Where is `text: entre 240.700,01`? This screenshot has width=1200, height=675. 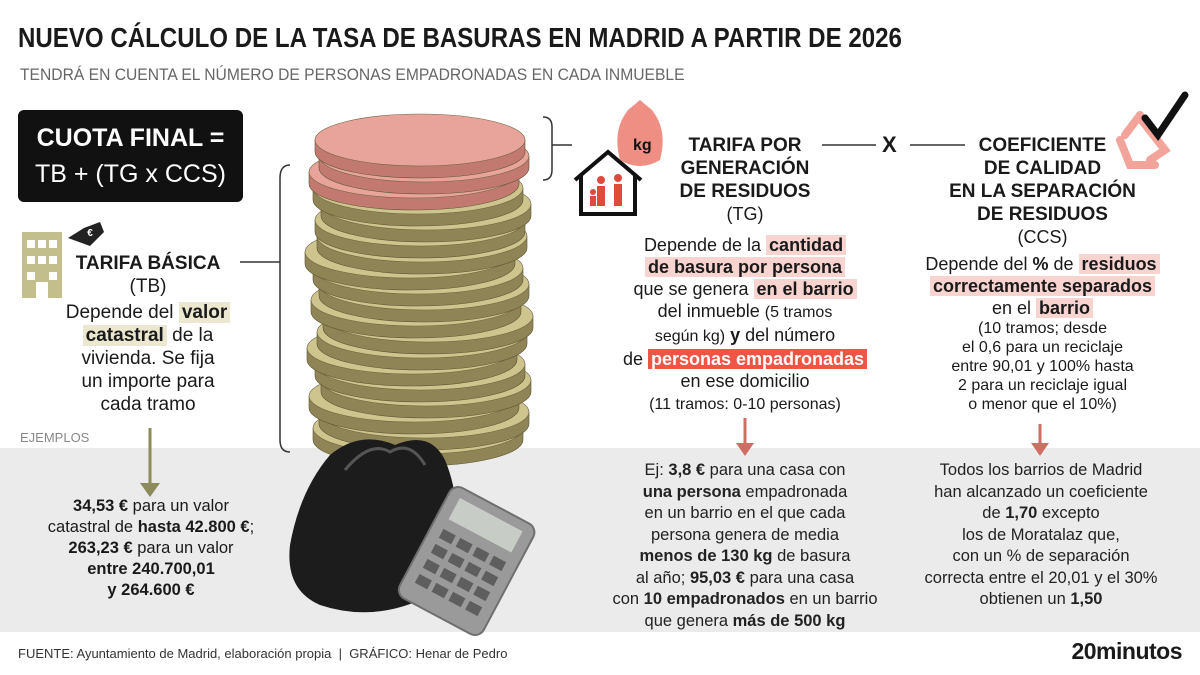 text: entre 240.700,01 is located at coordinates (151, 569).